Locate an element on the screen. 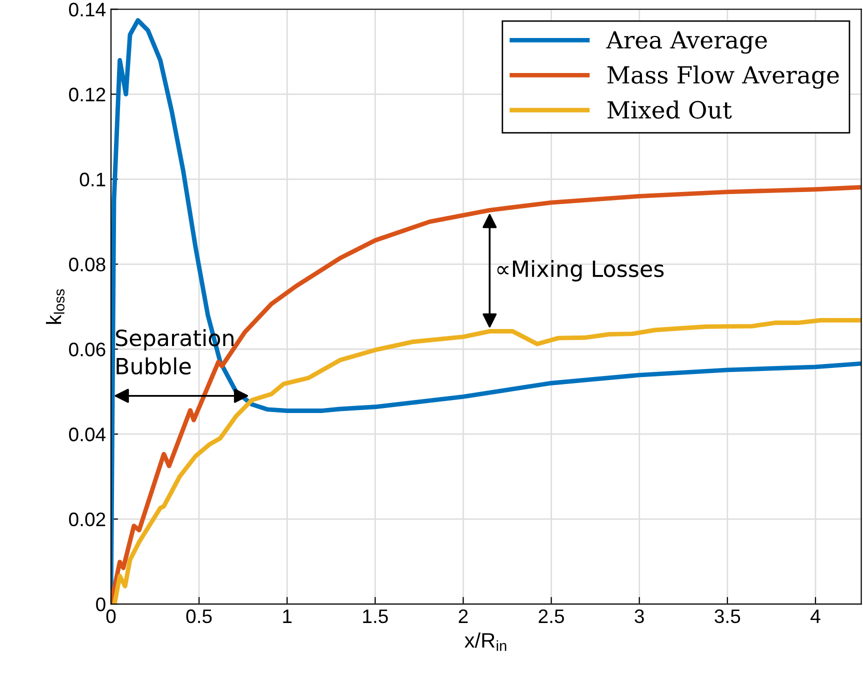  x-tick-label: 4 is located at coordinates (815, 616).